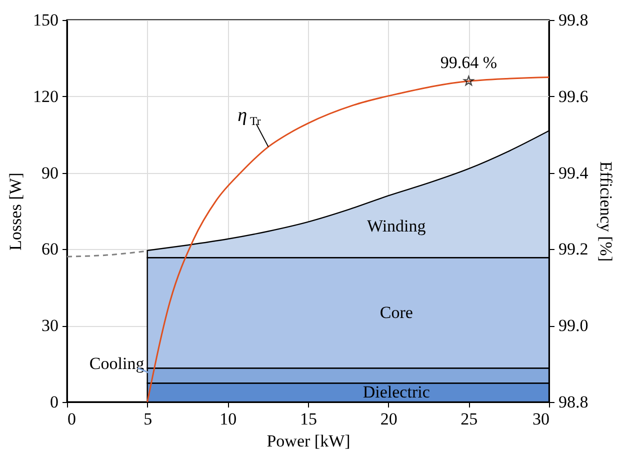  Describe the element at coordinates (308, 419) in the screenshot. I see `x-tick-label: 15` at that location.